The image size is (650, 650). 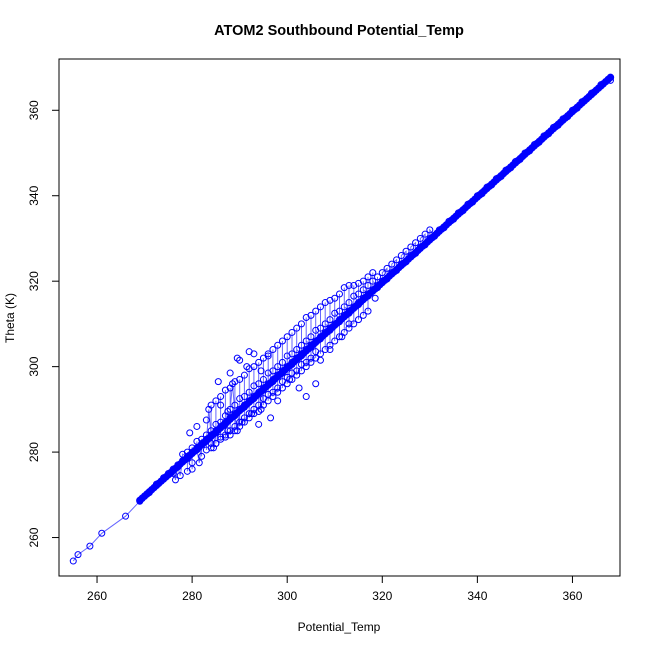 I want to click on x-tick-label: 320, so click(x=382, y=596).